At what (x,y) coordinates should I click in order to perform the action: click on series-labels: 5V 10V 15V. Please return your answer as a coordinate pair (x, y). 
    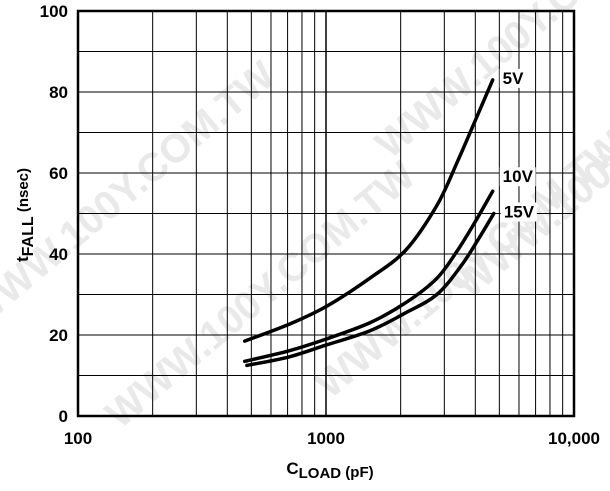
    Looking at the image, I should click on (518, 145).